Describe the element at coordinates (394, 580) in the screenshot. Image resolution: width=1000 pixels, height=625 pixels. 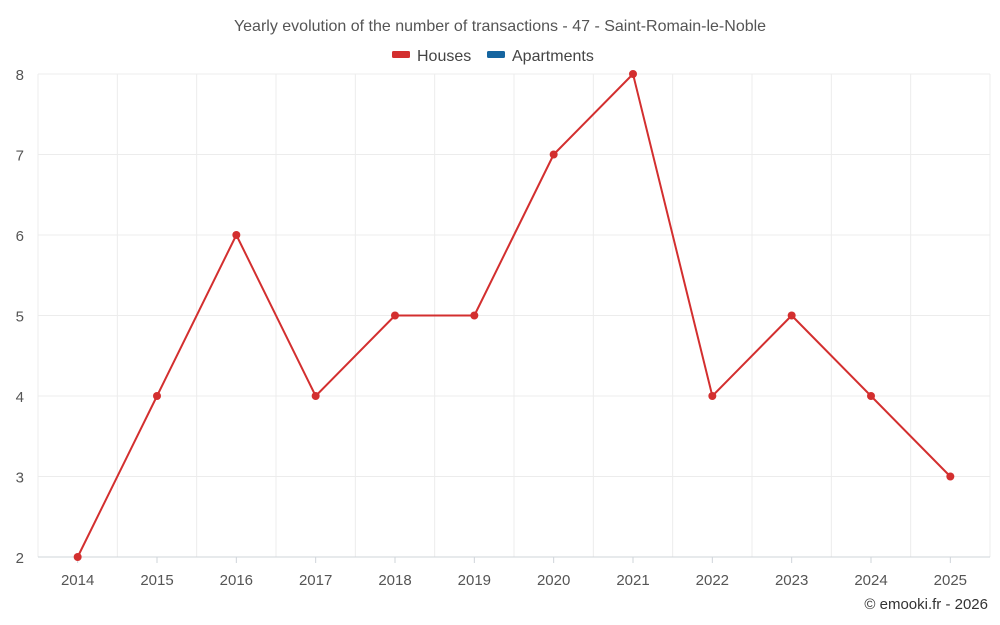
I see `x-tick-label: 2018` at that location.